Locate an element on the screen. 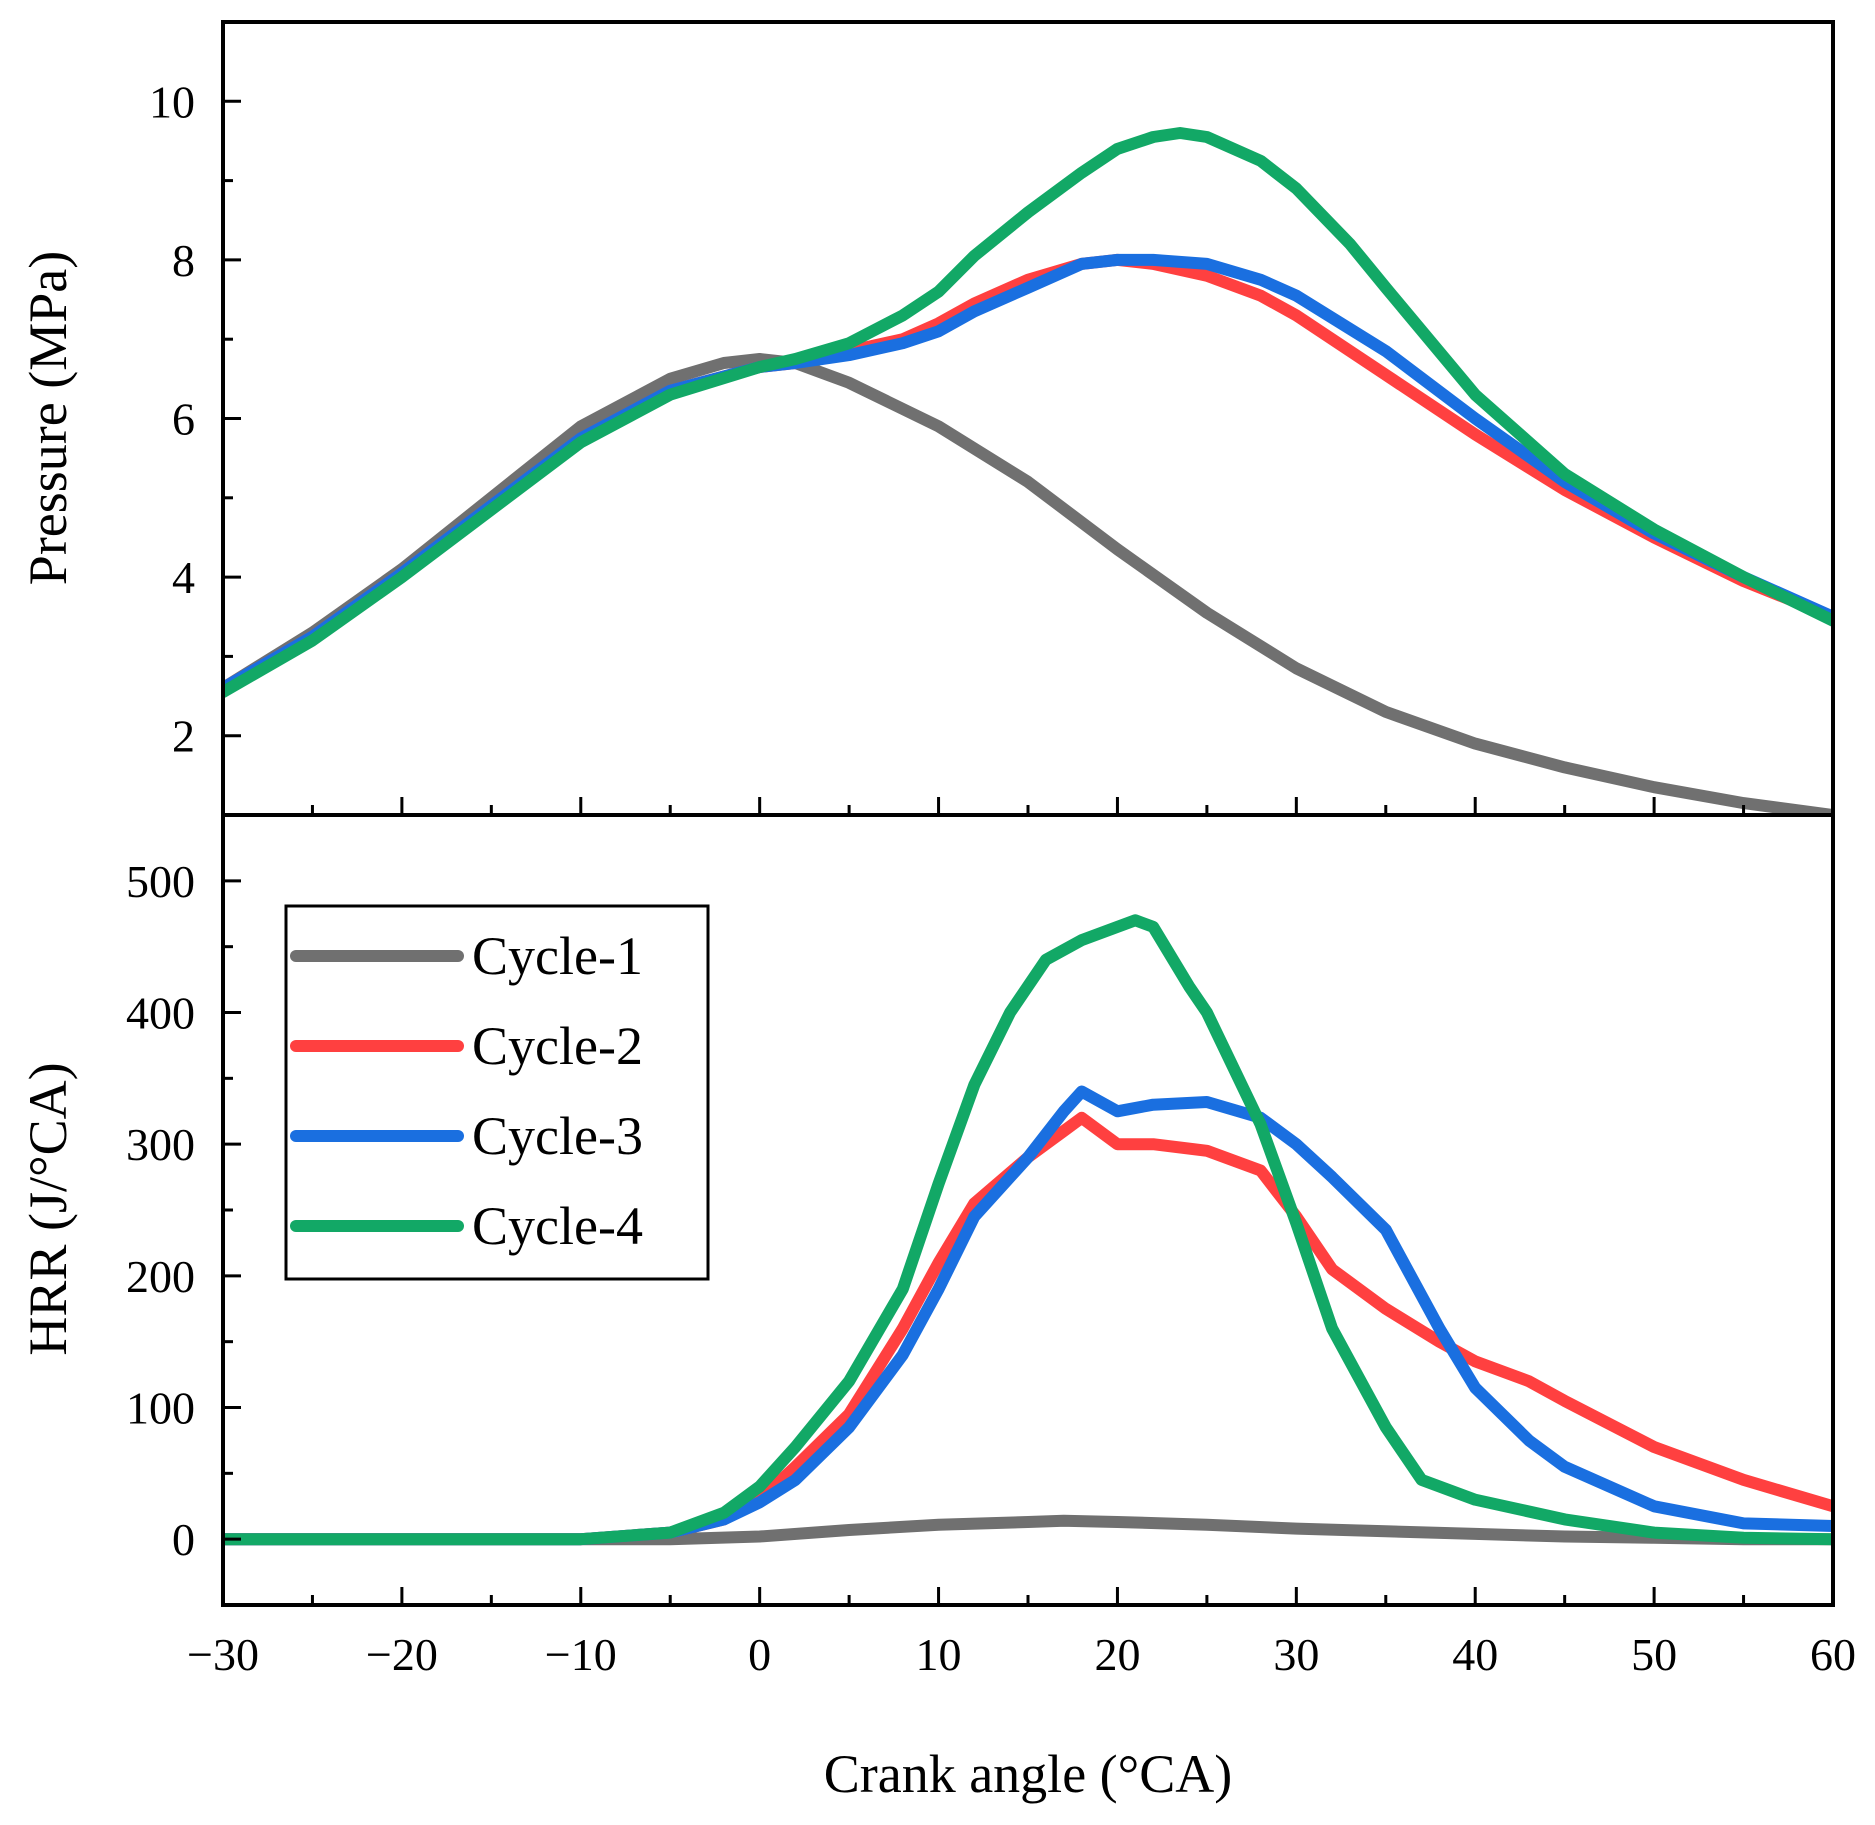 Image resolution: width=1875 pixels, height=1825 pixels. legend: Cycle-1 Cycle-2 Cycle-3 Cycle-4 is located at coordinates (497, 1092).